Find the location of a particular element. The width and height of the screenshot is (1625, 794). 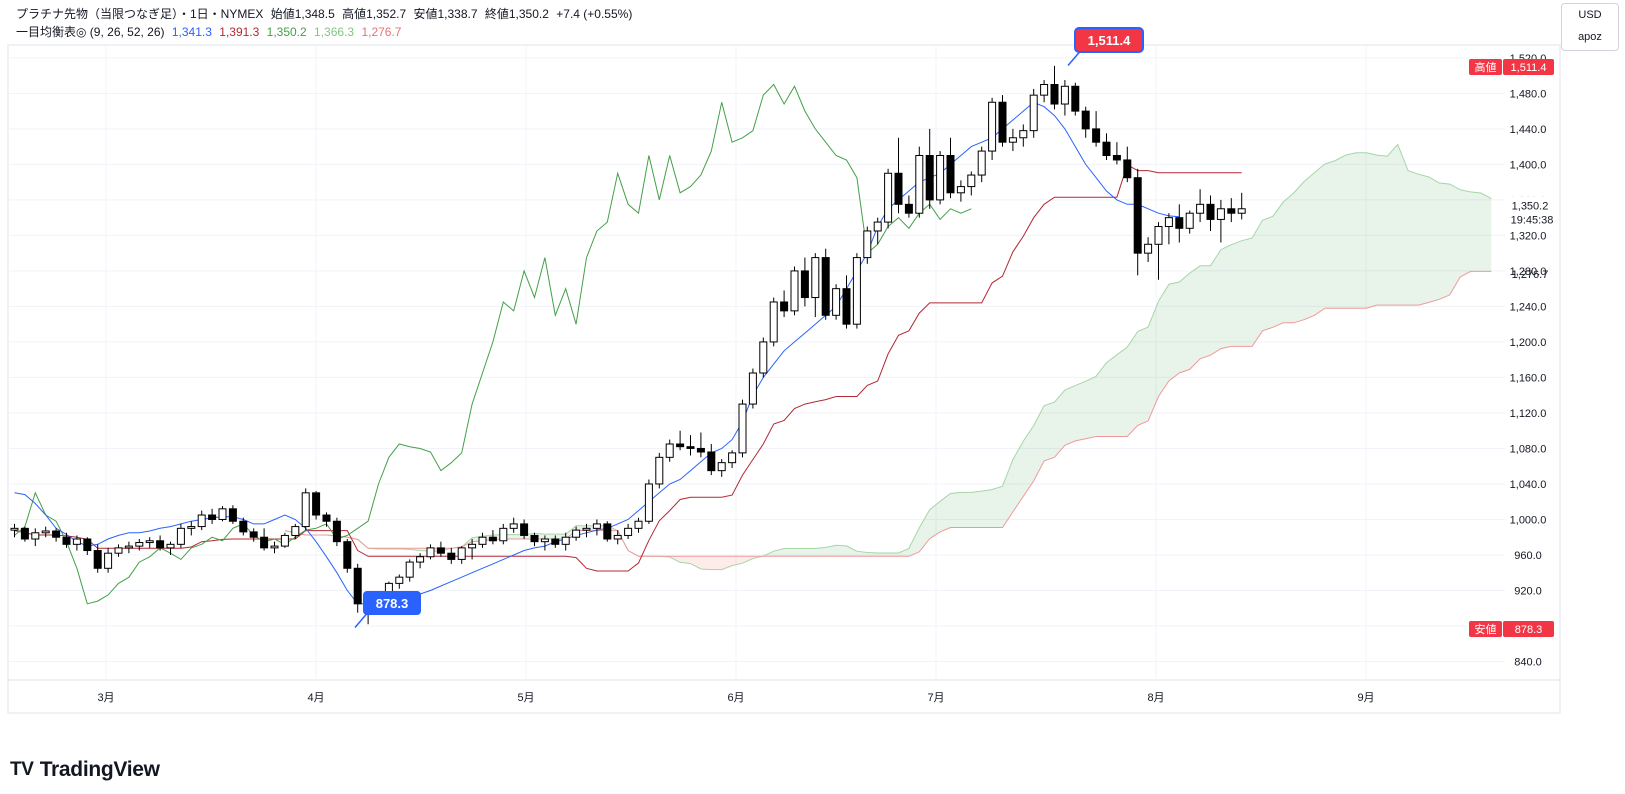

tradingview-logo: TV TradingView is located at coordinates (85, 770).